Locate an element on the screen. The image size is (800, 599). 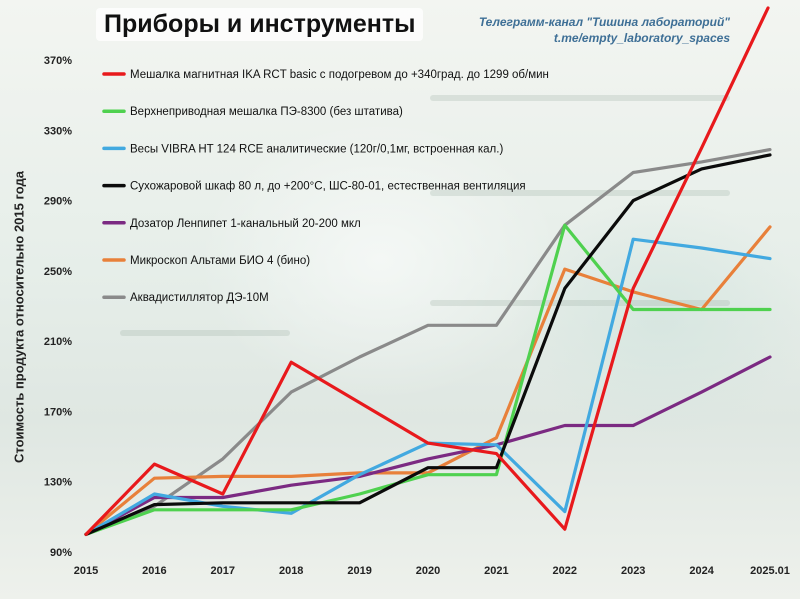
page-title: Приборы и инструменты is located at coordinates (260, 24).